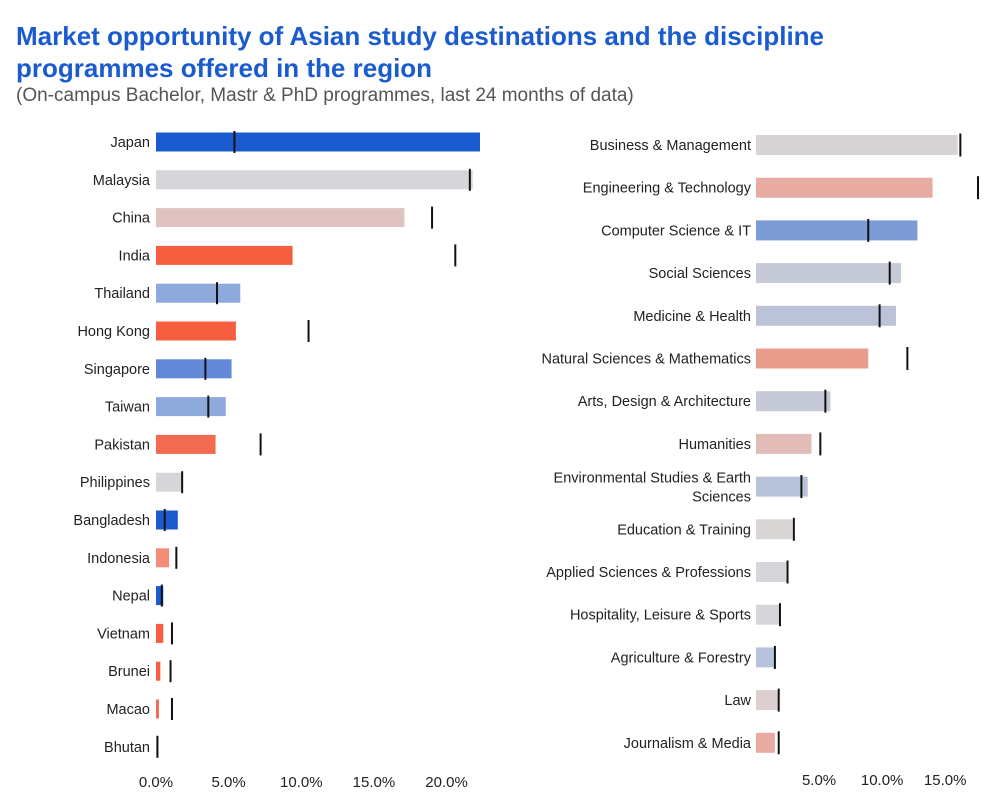 Image resolution: width=1000 pixels, height=800 pixels. I want to click on bar-bangladesh, so click(167, 520).